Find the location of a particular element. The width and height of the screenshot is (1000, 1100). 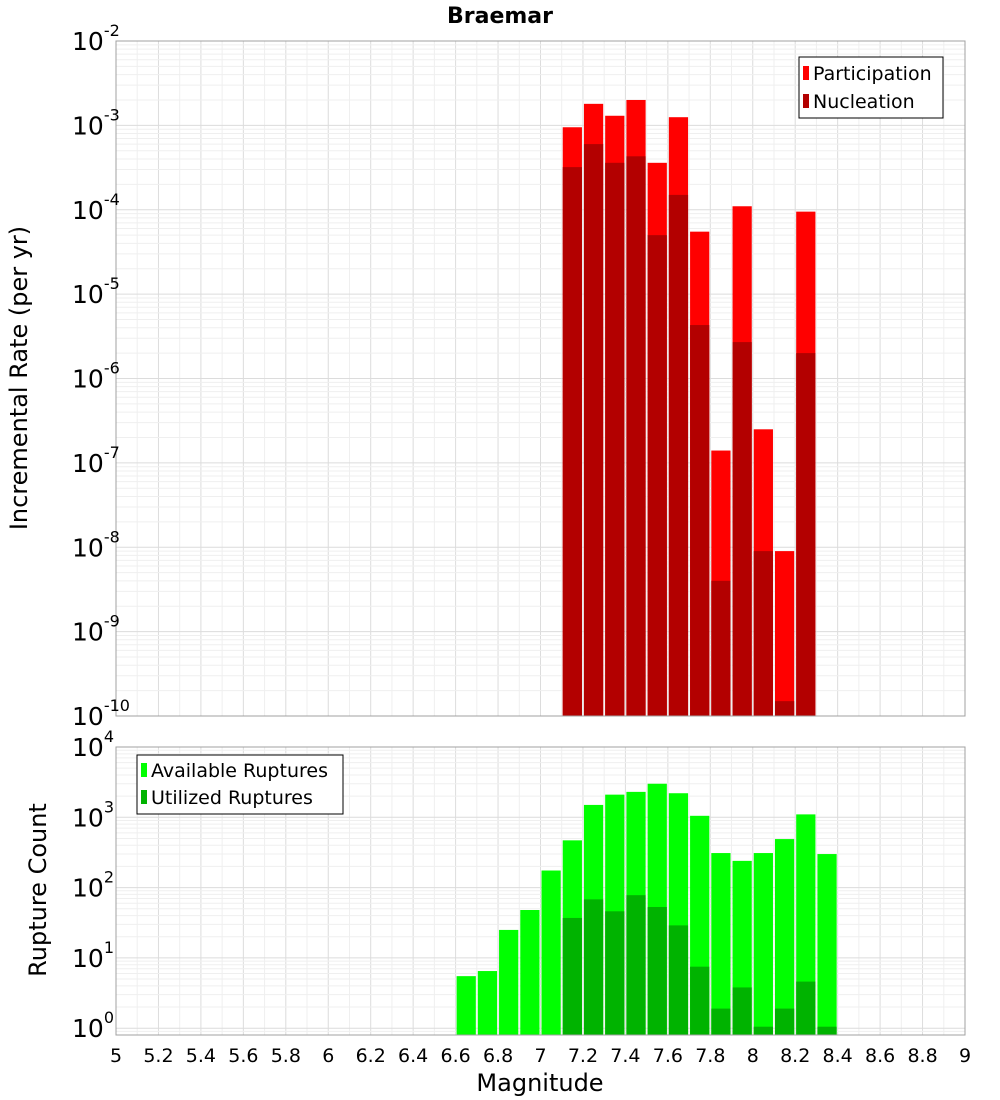

x-tick-label: 7.2 is located at coordinates (583, 1056).